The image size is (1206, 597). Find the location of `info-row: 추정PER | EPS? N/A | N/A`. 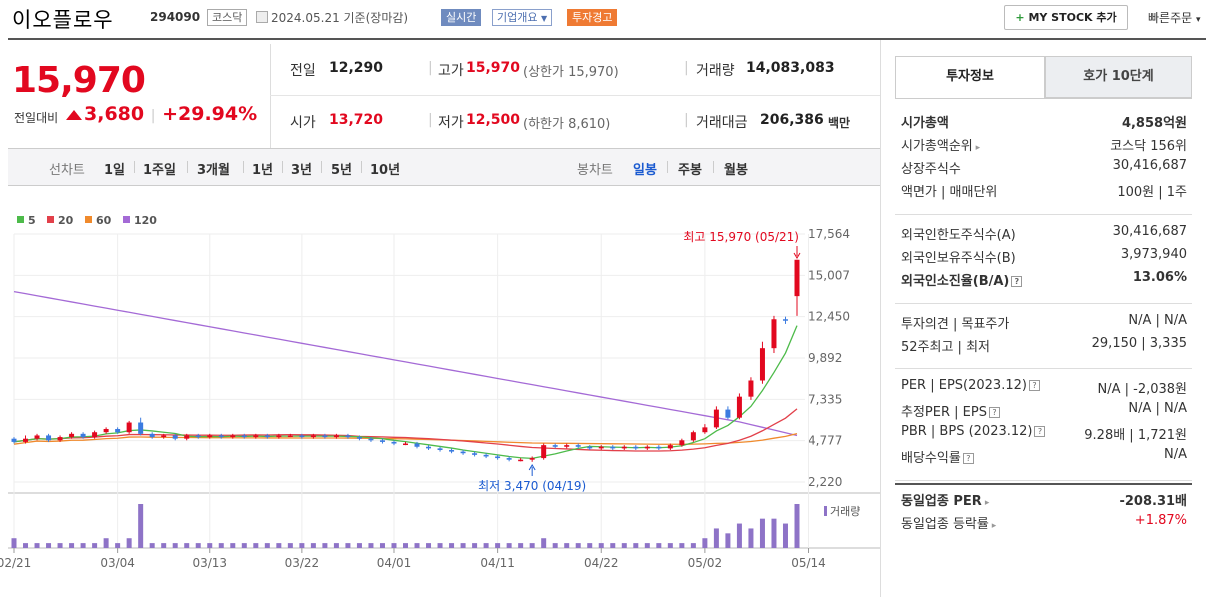

info-row: 추정PER | EPS? N/A | N/A is located at coordinates (1044, 411).